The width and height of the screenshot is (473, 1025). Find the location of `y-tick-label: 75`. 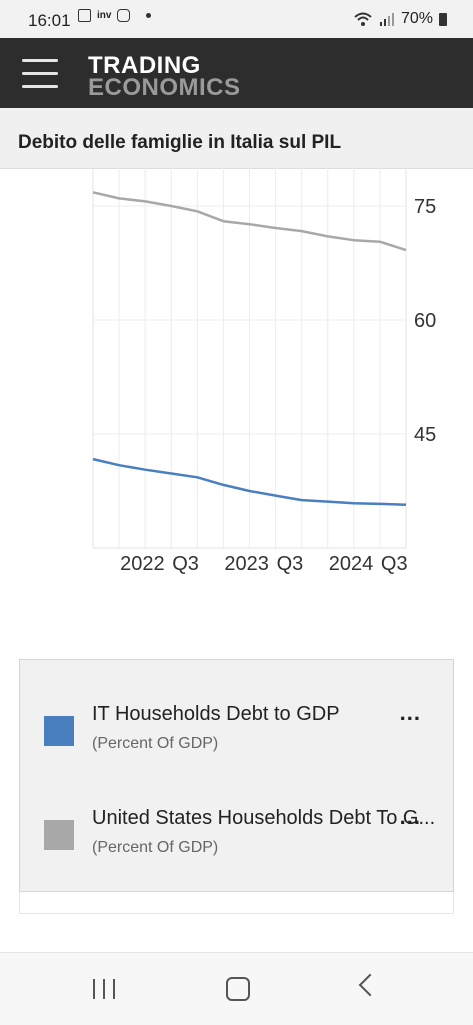

y-tick-label: 75 is located at coordinates (425, 207).